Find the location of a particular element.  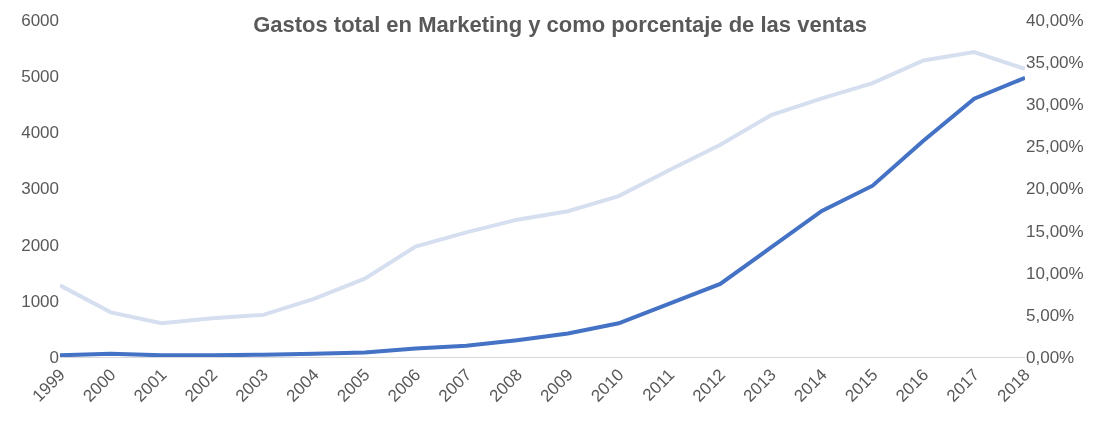

y2-tick-label: 0,00% is located at coordinates (1050, 357).